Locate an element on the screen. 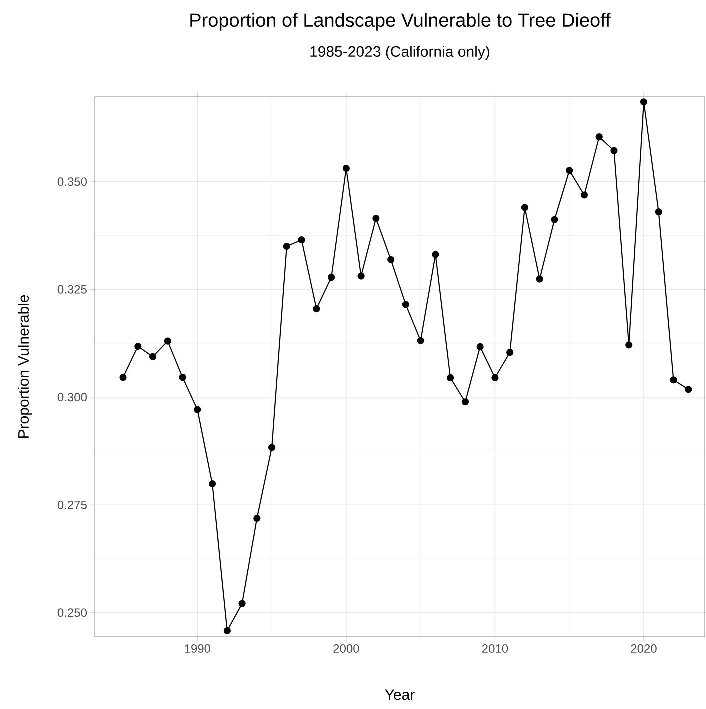  y-tick-label: 0.250 is located at coordinates (72, 613).